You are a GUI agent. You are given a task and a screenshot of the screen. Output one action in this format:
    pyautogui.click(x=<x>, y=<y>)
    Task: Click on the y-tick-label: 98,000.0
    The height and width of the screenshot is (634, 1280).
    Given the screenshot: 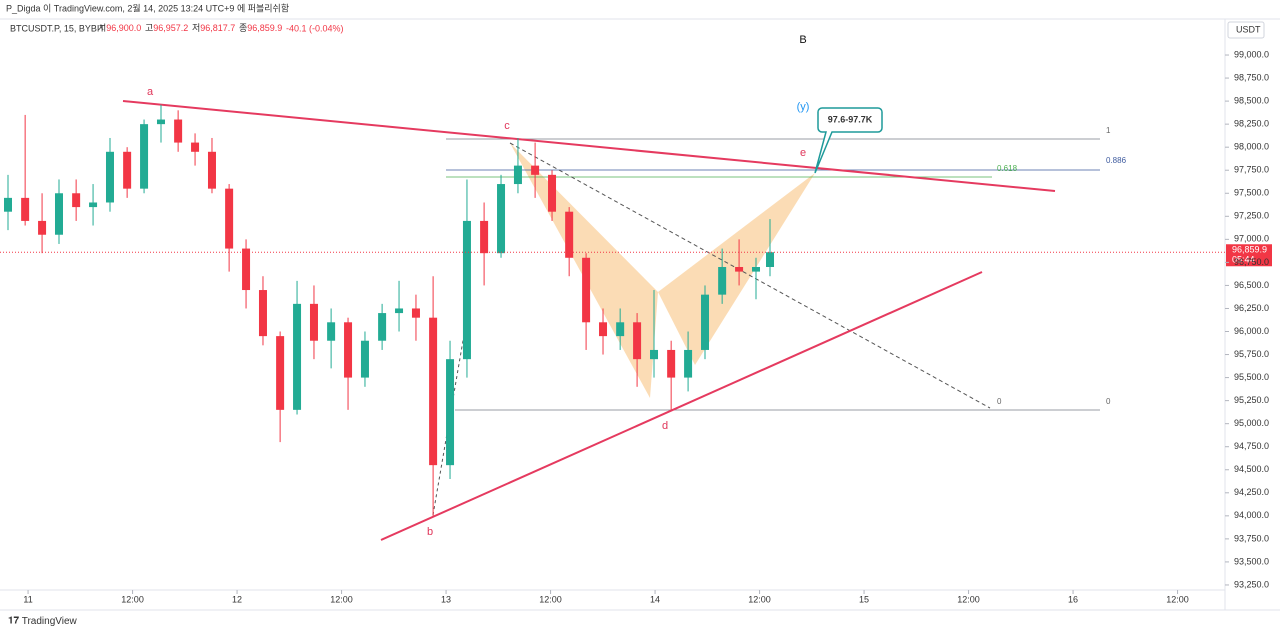 What is the action you would take?
    pyautogui.click(x=1251, y=147)
    